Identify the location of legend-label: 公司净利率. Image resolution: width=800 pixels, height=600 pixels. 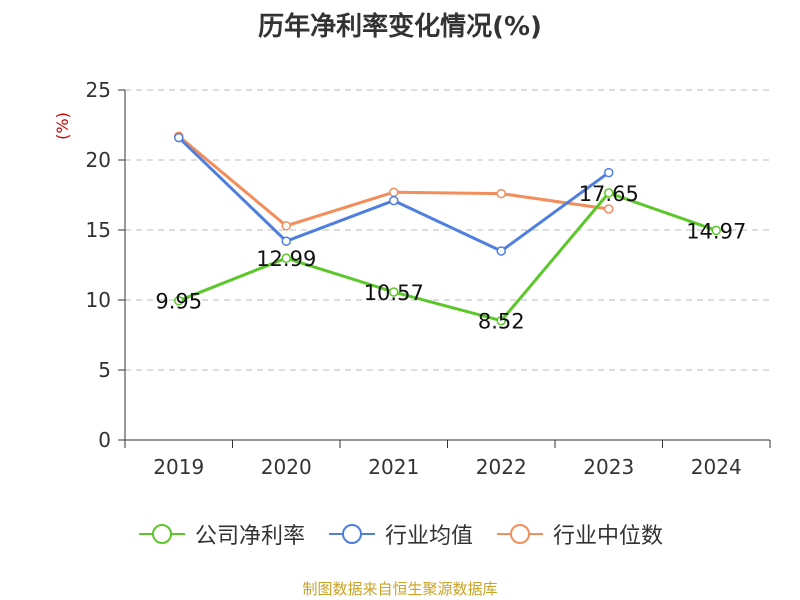
(249, 536).